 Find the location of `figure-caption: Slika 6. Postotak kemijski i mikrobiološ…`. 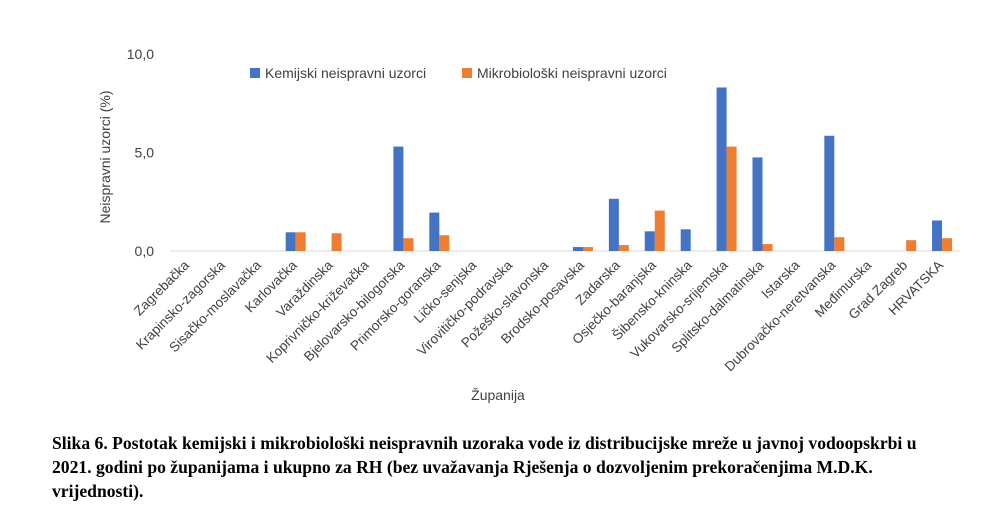

figure-caption: Slika 6. Postotak kemijski i mikrobiološ… is located at coordinates (484, 467).